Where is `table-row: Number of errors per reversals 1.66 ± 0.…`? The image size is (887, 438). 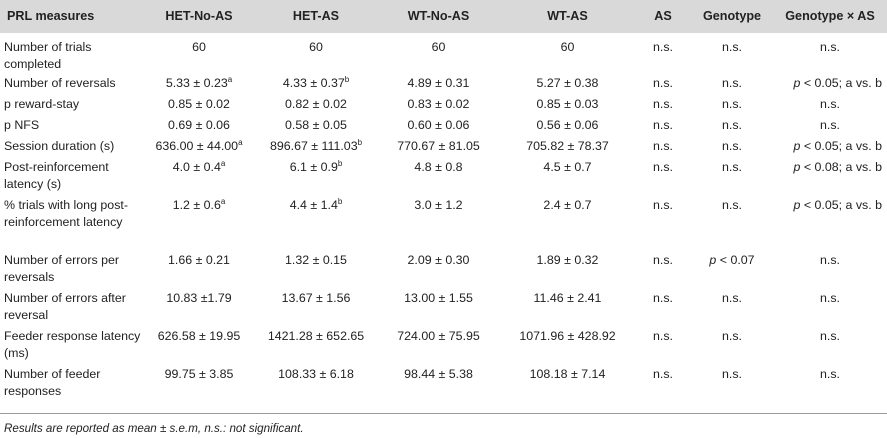 table-row: Number of errors per reversals 1.66 ± 0.… is located at coordinates (443, 271).